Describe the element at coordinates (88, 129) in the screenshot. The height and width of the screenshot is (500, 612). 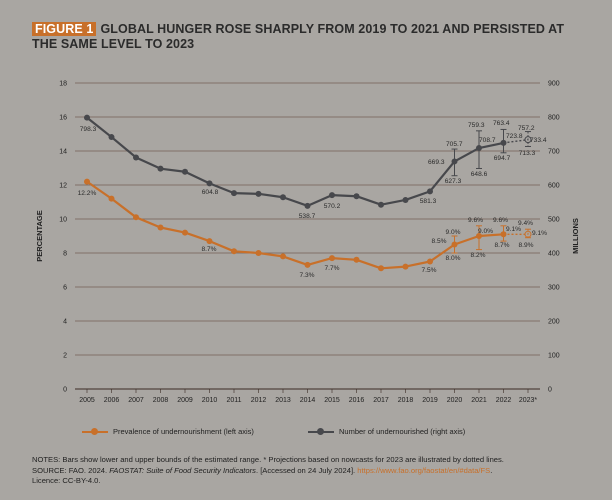
I see `nou-data-label: 798.3` at that location.